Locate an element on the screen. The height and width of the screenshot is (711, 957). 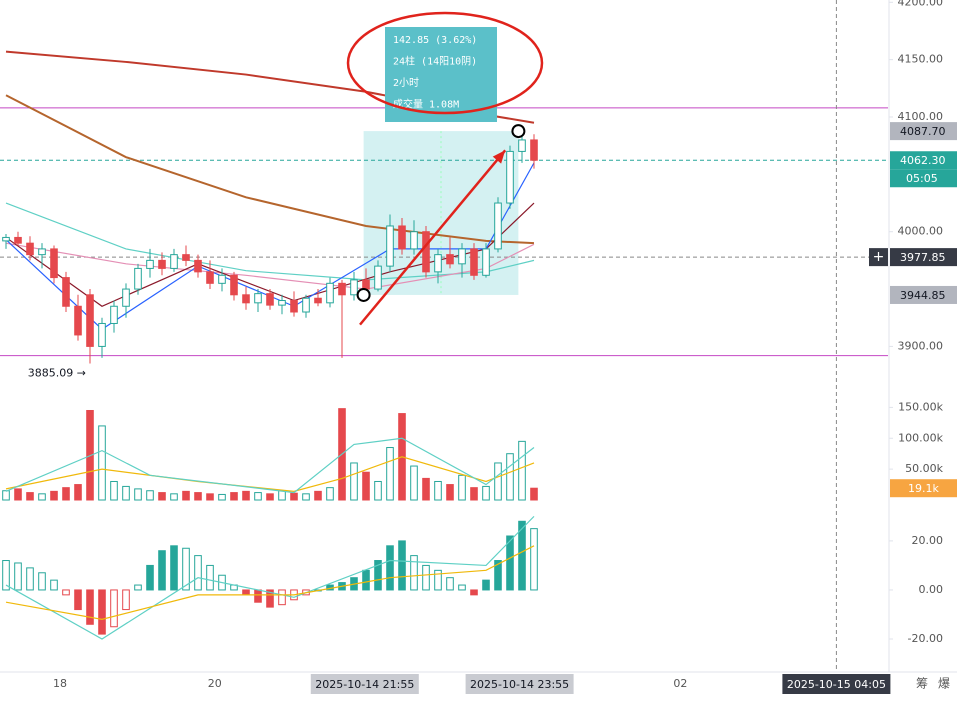
y-tick-label: 4100.00 is located at coordinates (921, 116).